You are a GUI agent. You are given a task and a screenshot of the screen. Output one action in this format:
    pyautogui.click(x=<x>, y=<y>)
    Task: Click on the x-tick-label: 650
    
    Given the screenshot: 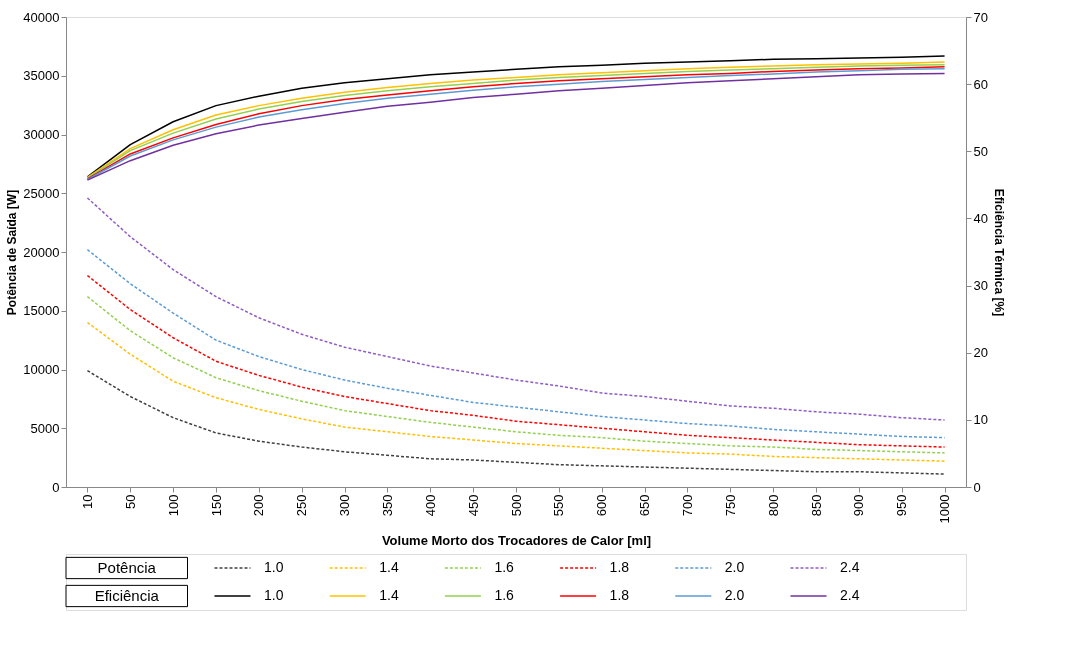 What is the action you would take?
    pyautogui.click(x=645, y=505)
    